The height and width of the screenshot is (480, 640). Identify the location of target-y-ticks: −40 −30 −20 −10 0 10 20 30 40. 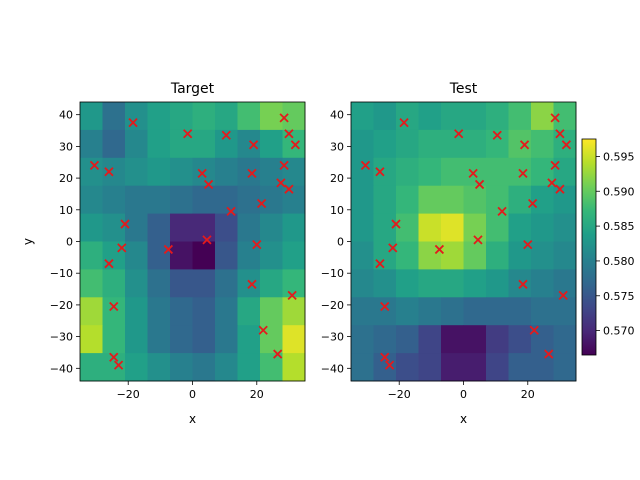
(65, 242).